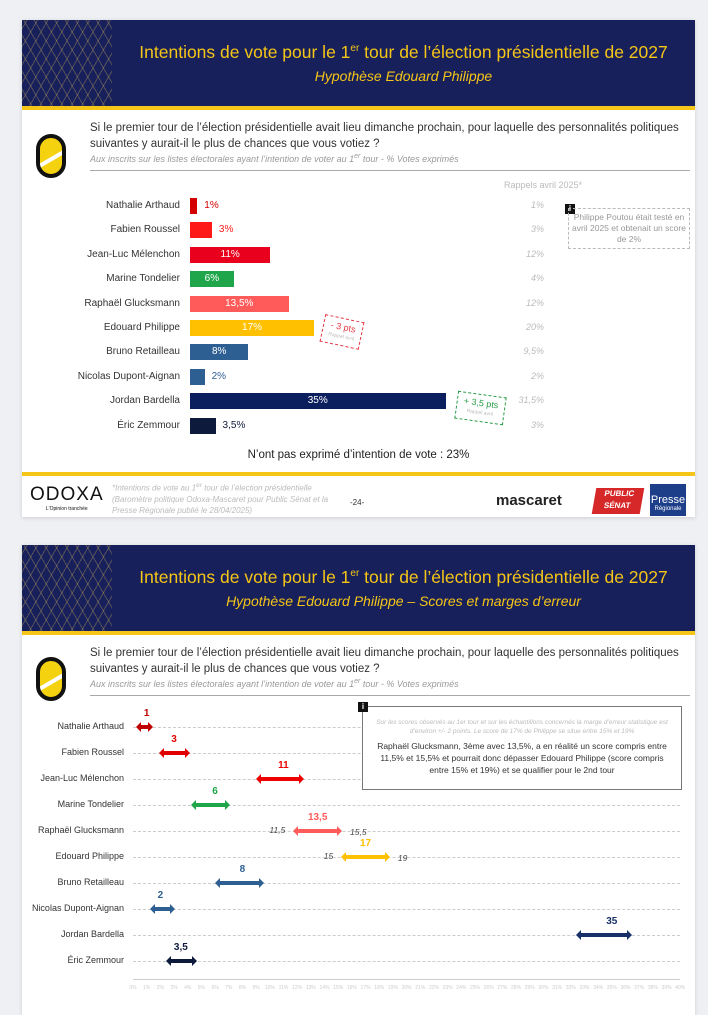 The height and width of the screenshot is (1015, 708). I want to click on bar-value: 6%, so click(212, 279).